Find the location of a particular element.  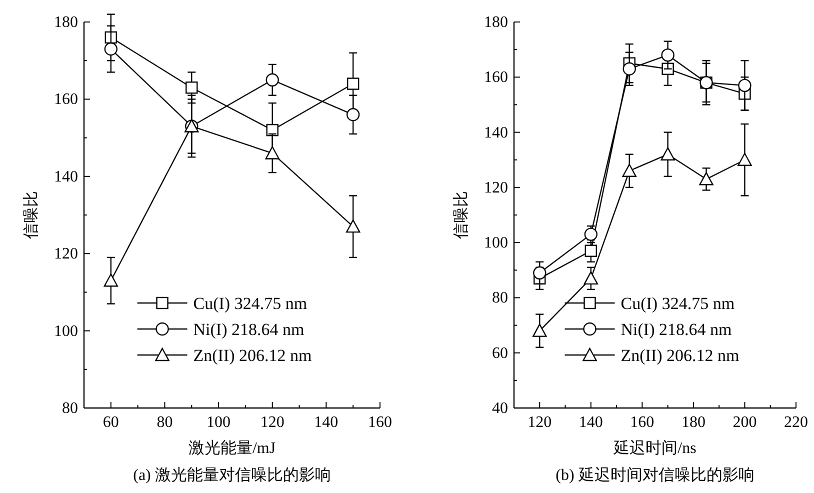

x-tick-label: 200 is located at coordinates (744, 422).